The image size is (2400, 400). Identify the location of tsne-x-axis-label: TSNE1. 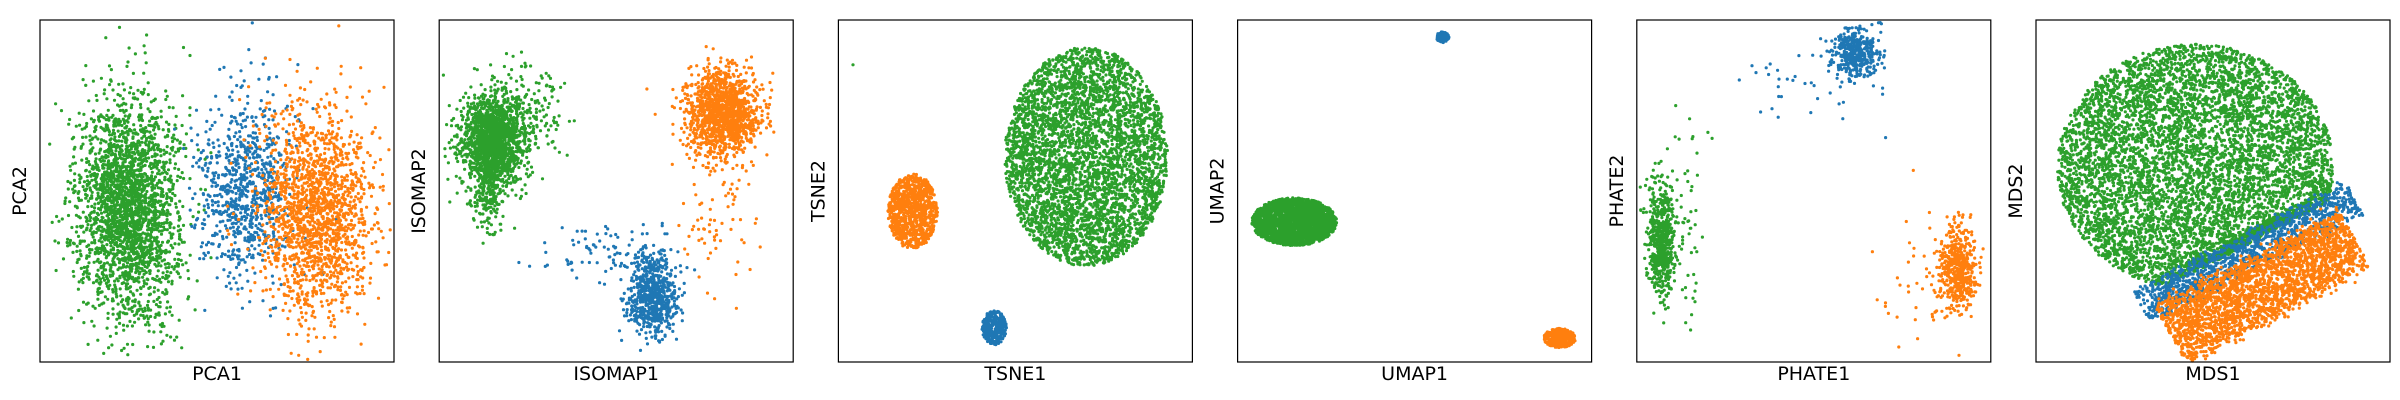
(1014, 374).